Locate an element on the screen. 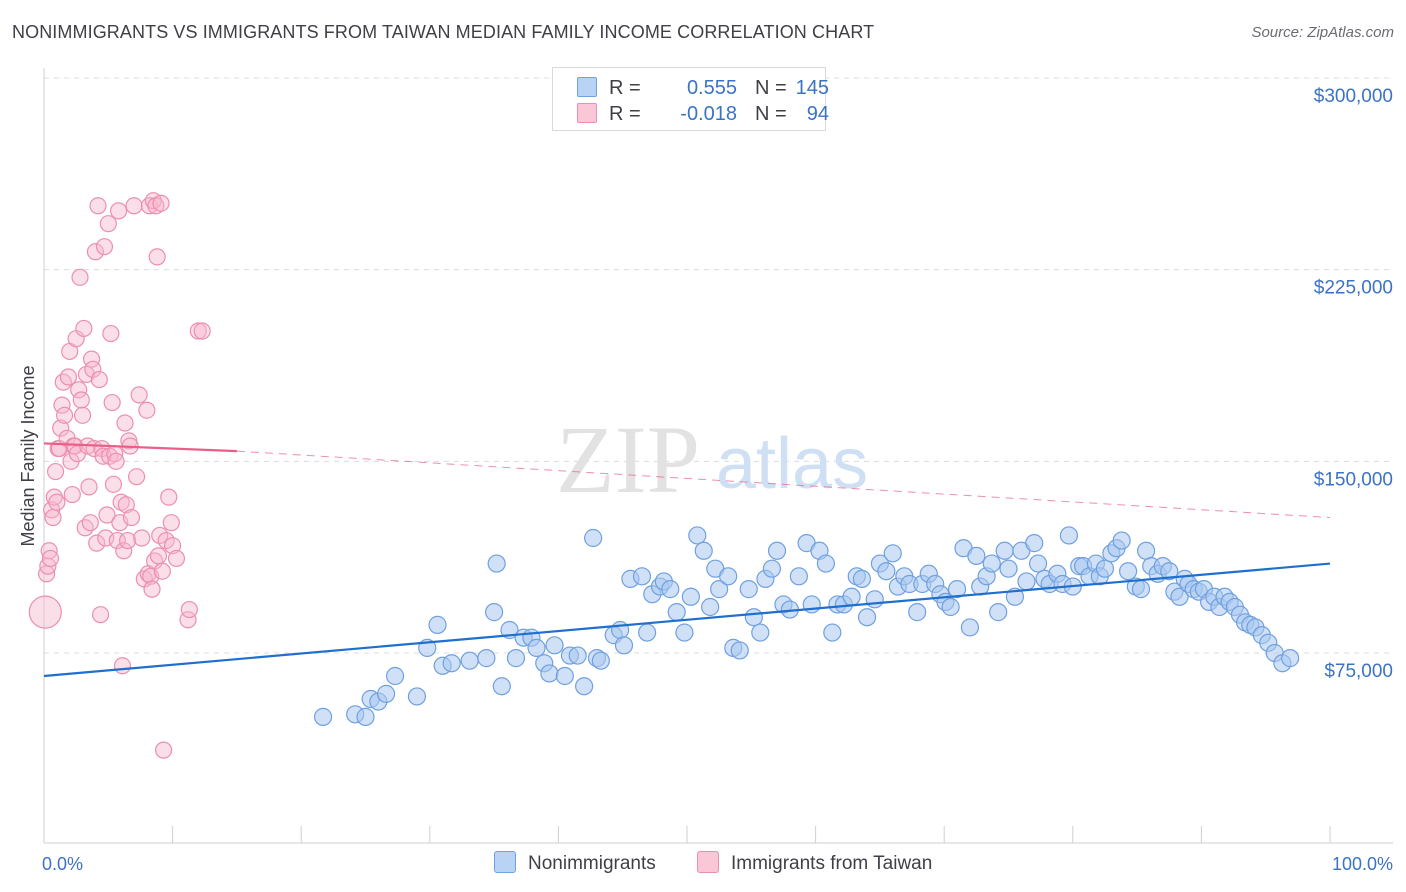 The height and width of the screenshot is (892, 1406). series-immigrants-from-taiwan is located at coordinates (119, 475).